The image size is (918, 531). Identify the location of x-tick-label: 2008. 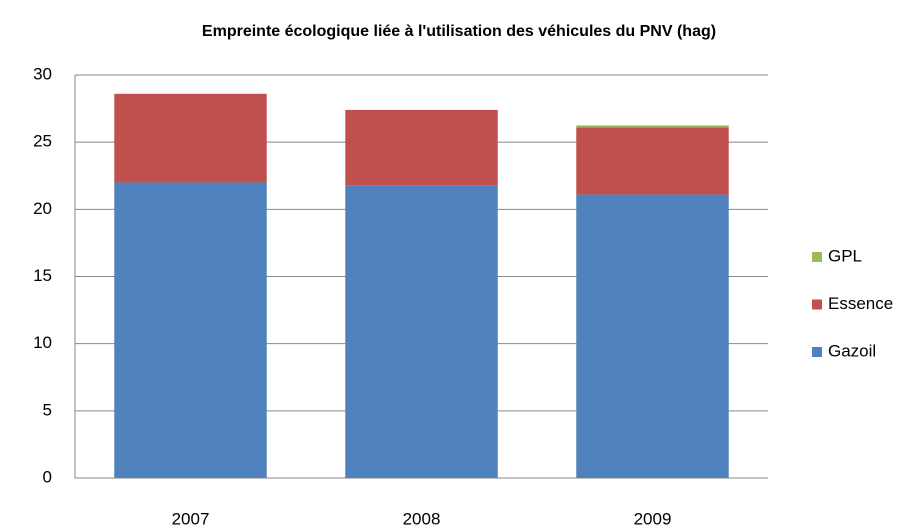
(422, 518).